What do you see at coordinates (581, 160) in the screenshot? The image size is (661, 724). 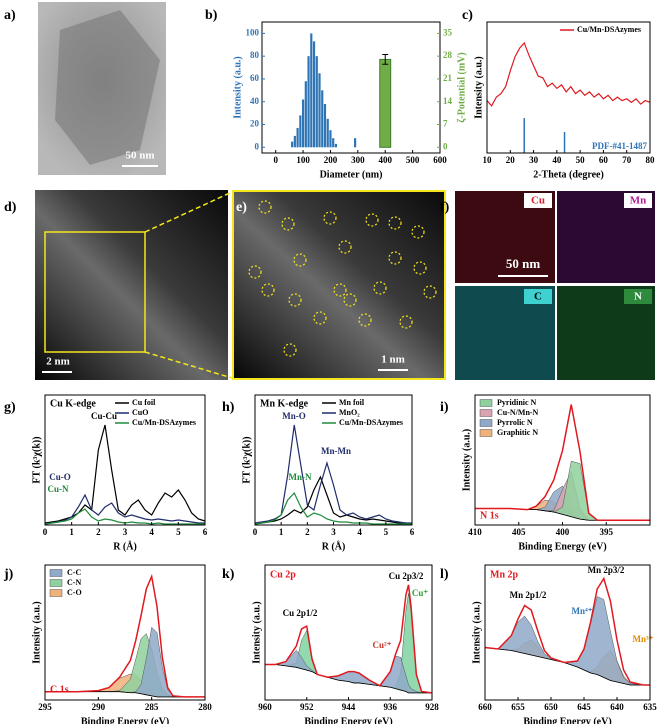 I see `x-tick-label: 50` at bounding box center [581, 160].